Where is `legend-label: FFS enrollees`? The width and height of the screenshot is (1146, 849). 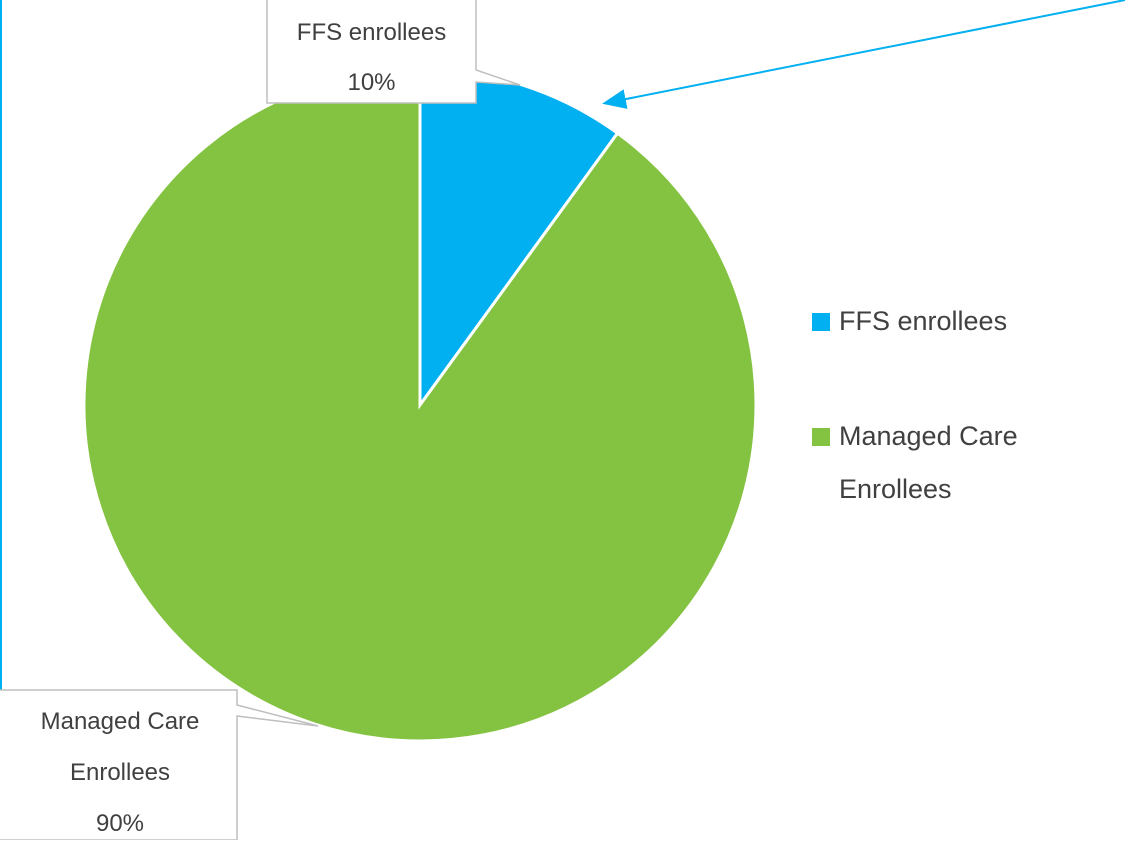
legend-label: FFS enrollees is located at coordinates (923, 321).